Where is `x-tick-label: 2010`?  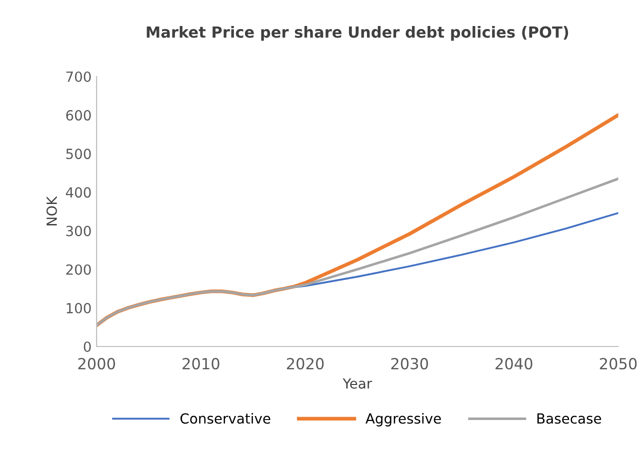
x-tick-label: 2010 is located at coordinates (201, 364).